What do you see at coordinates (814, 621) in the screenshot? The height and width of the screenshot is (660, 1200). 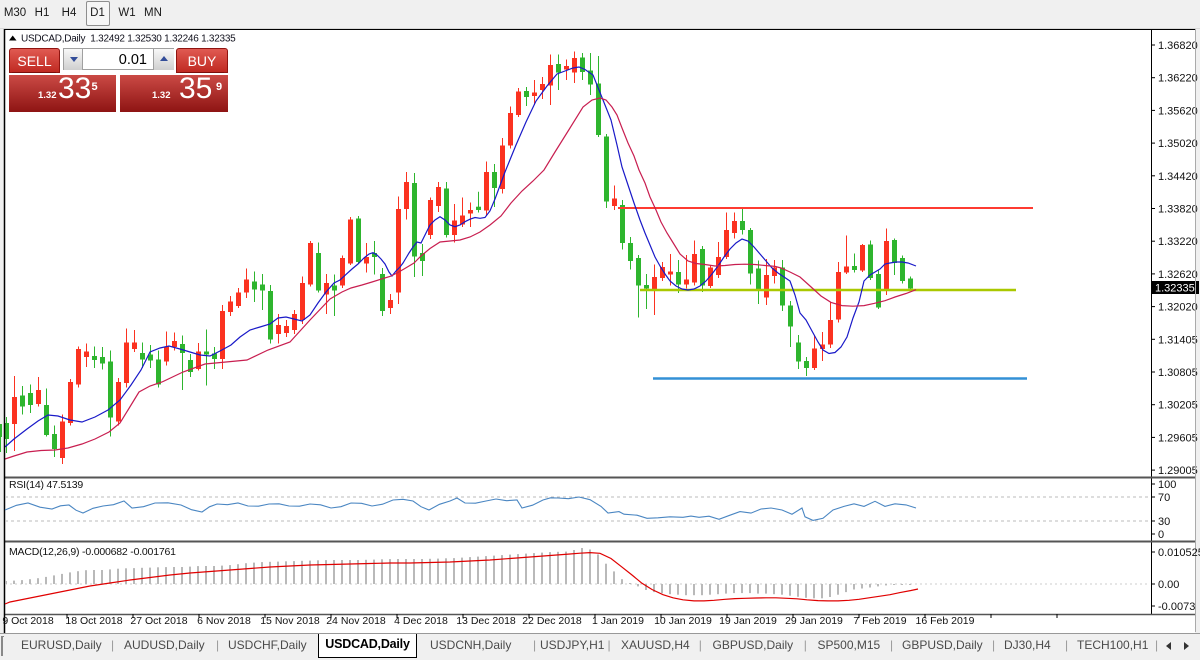 I see `svg-text: 29 Jan 2019` at bounding box center [814, 621].